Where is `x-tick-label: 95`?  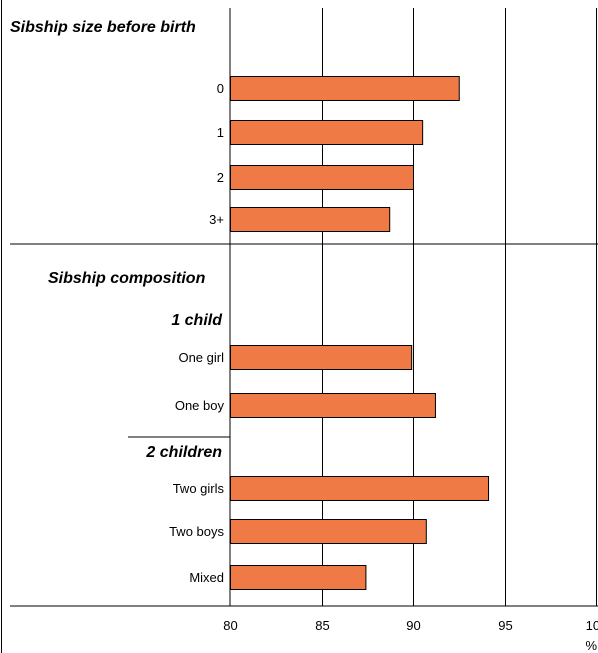
x-tick-label: 95 is located at coordinates (505, 625).